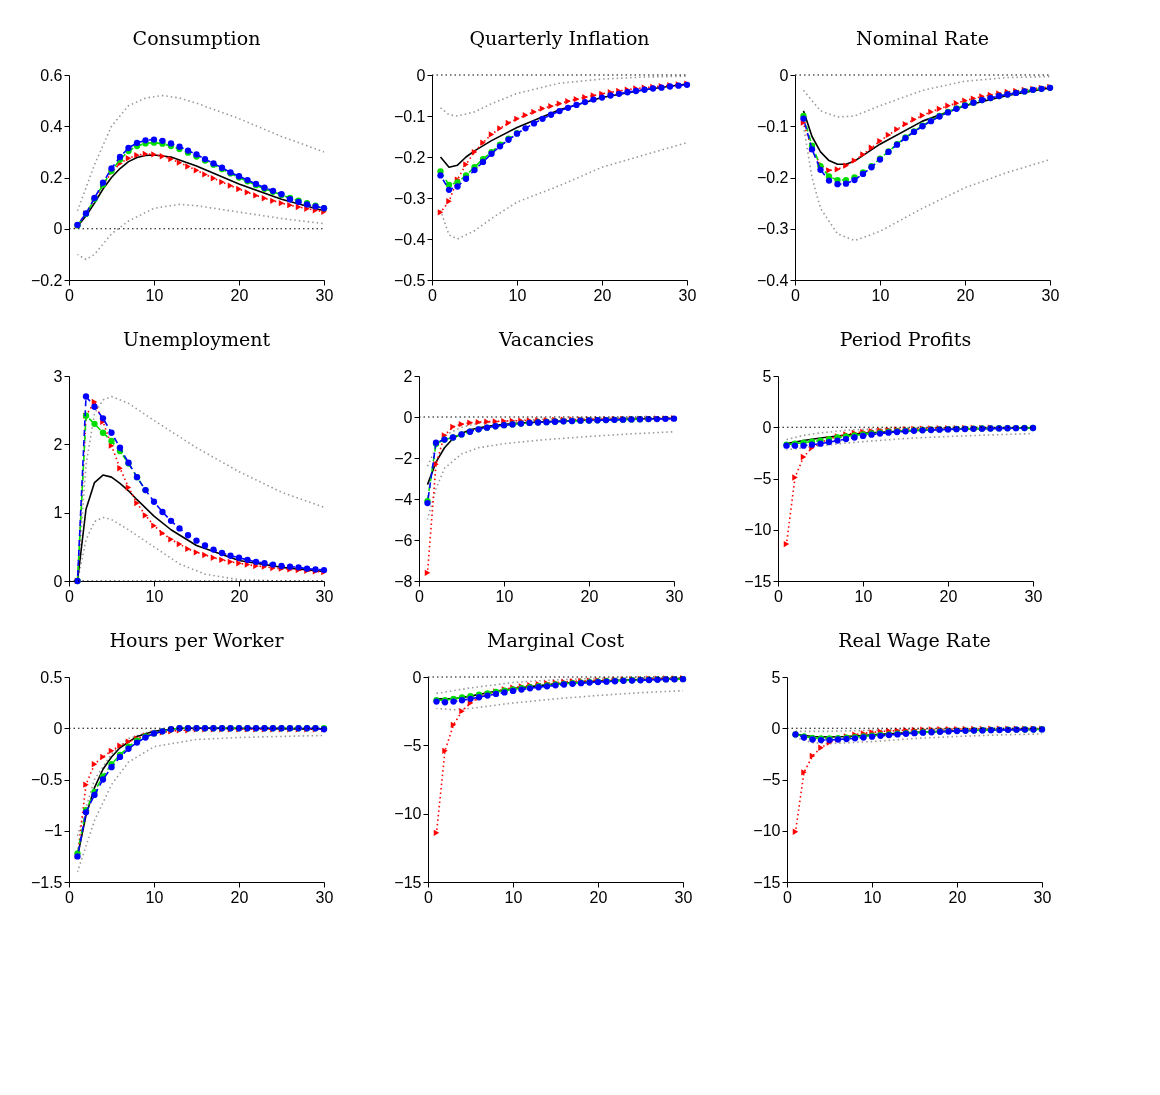 This screenshot has width=1160, height=1095. I want to click on y-tick-label: −4, so click(403, 499).